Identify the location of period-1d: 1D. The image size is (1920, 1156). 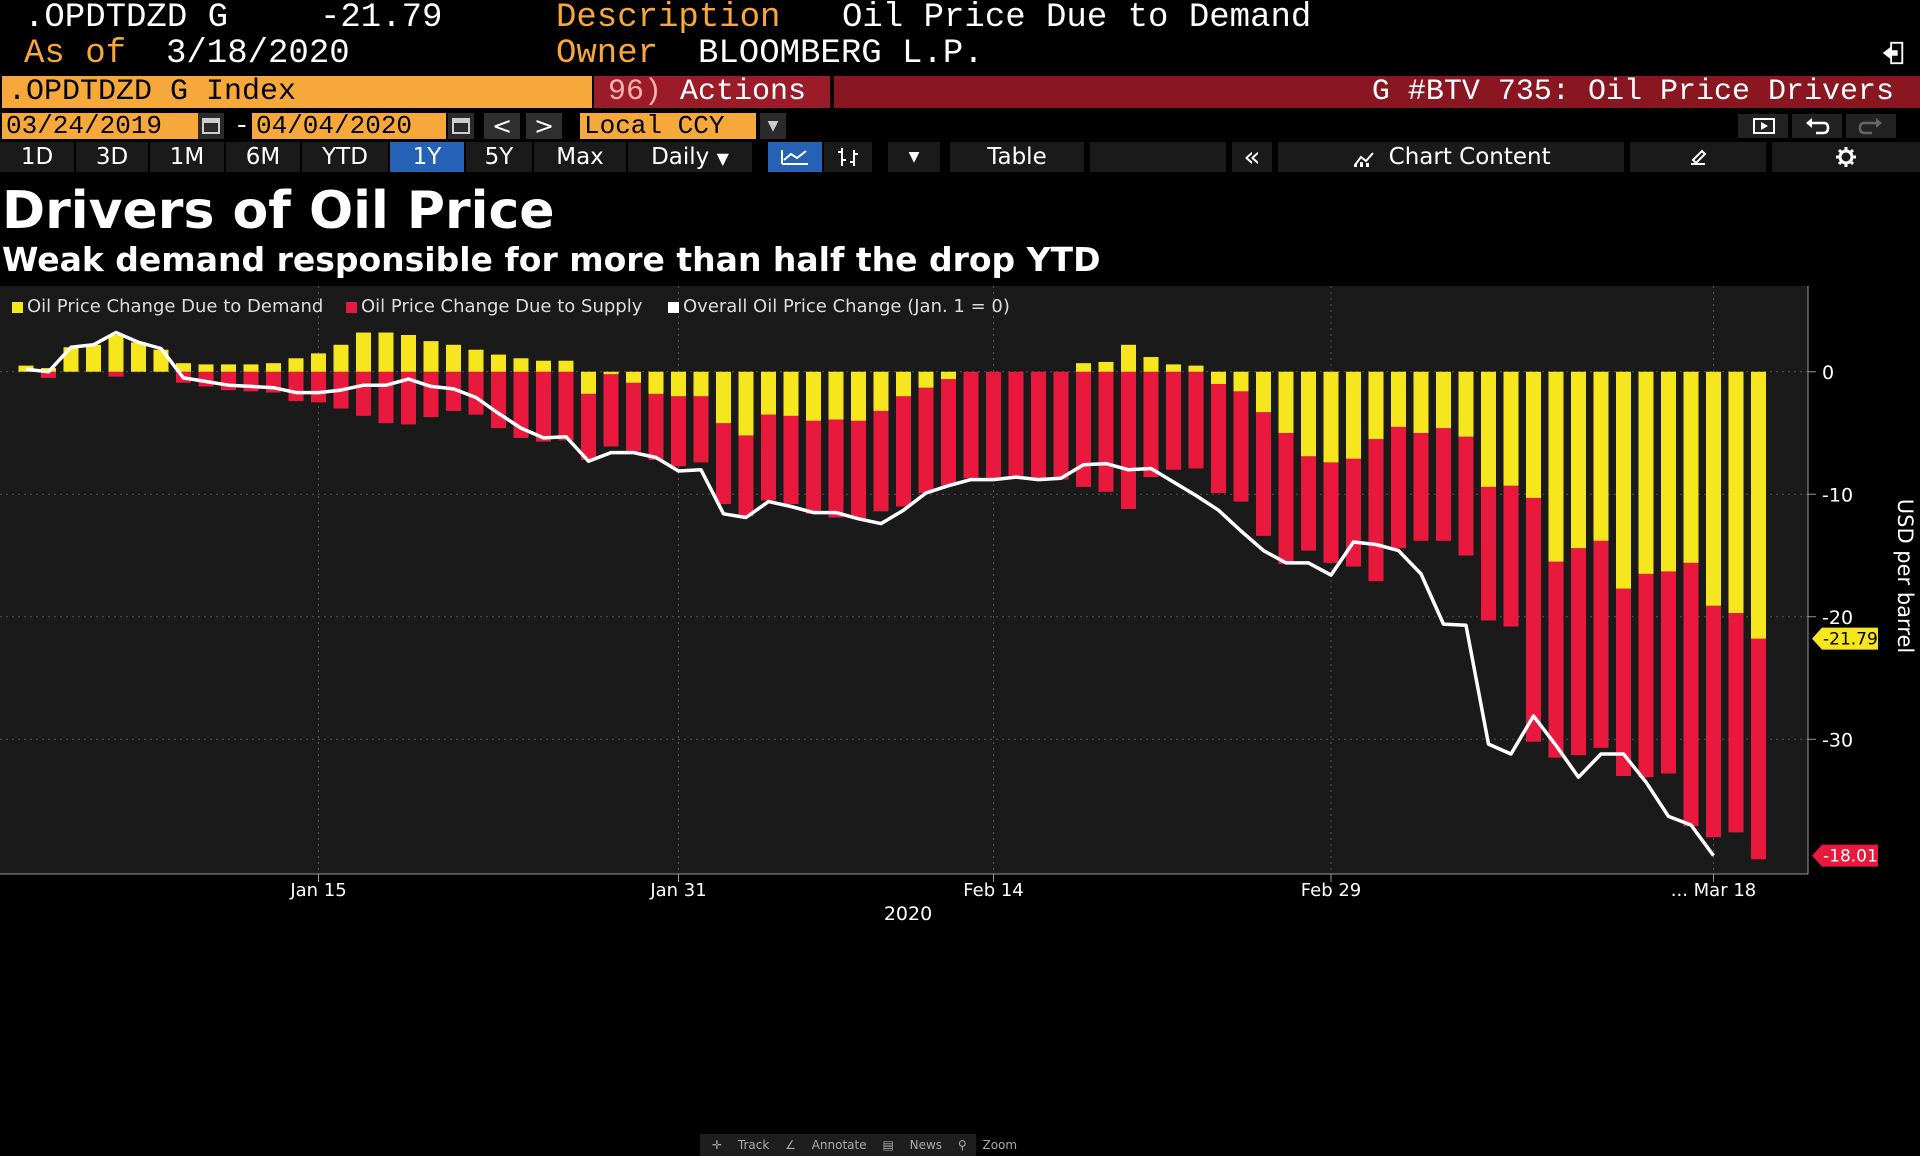
(37, 157).